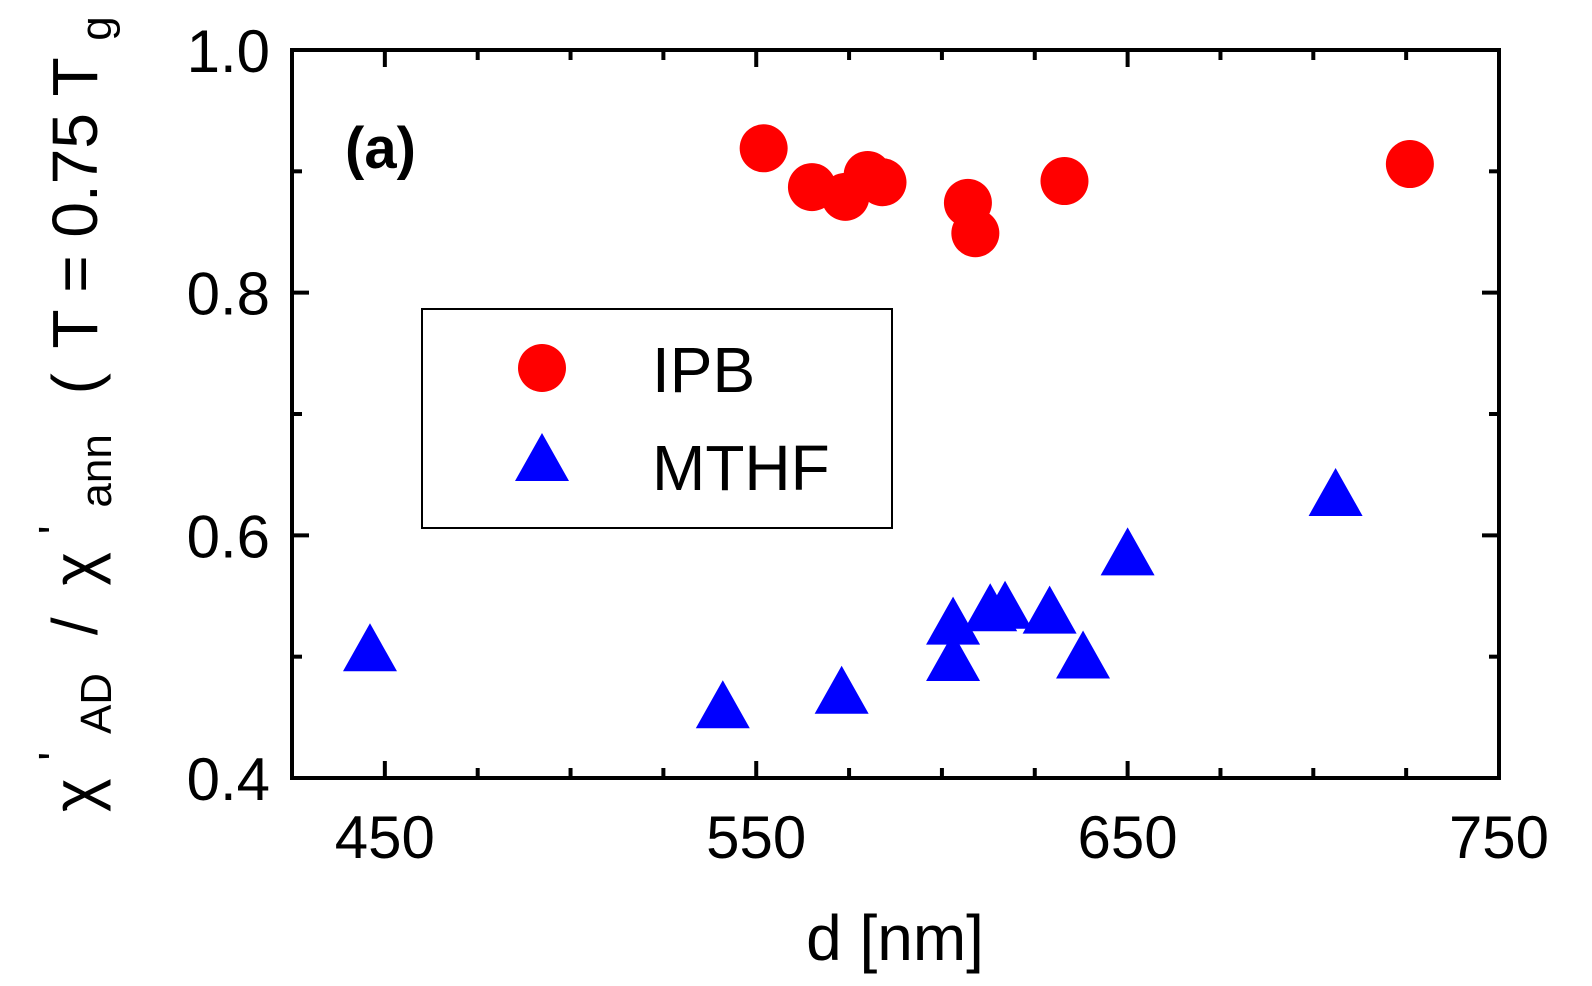  I want to click on y-tick-label: 0.4, so click(228, 779).